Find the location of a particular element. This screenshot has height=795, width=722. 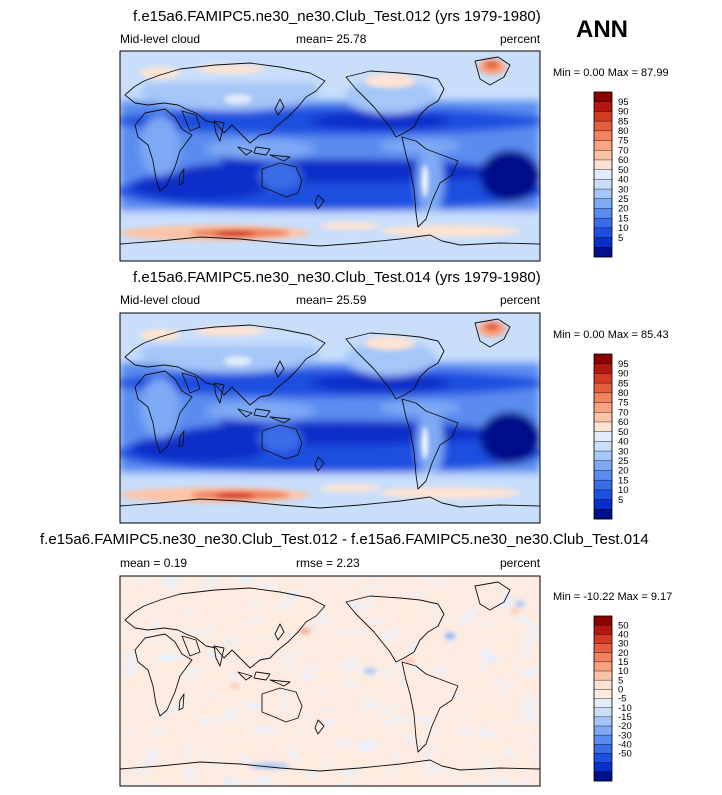

panel1-mean-label: mean= 25.78 is located at coordinates (331, 39).